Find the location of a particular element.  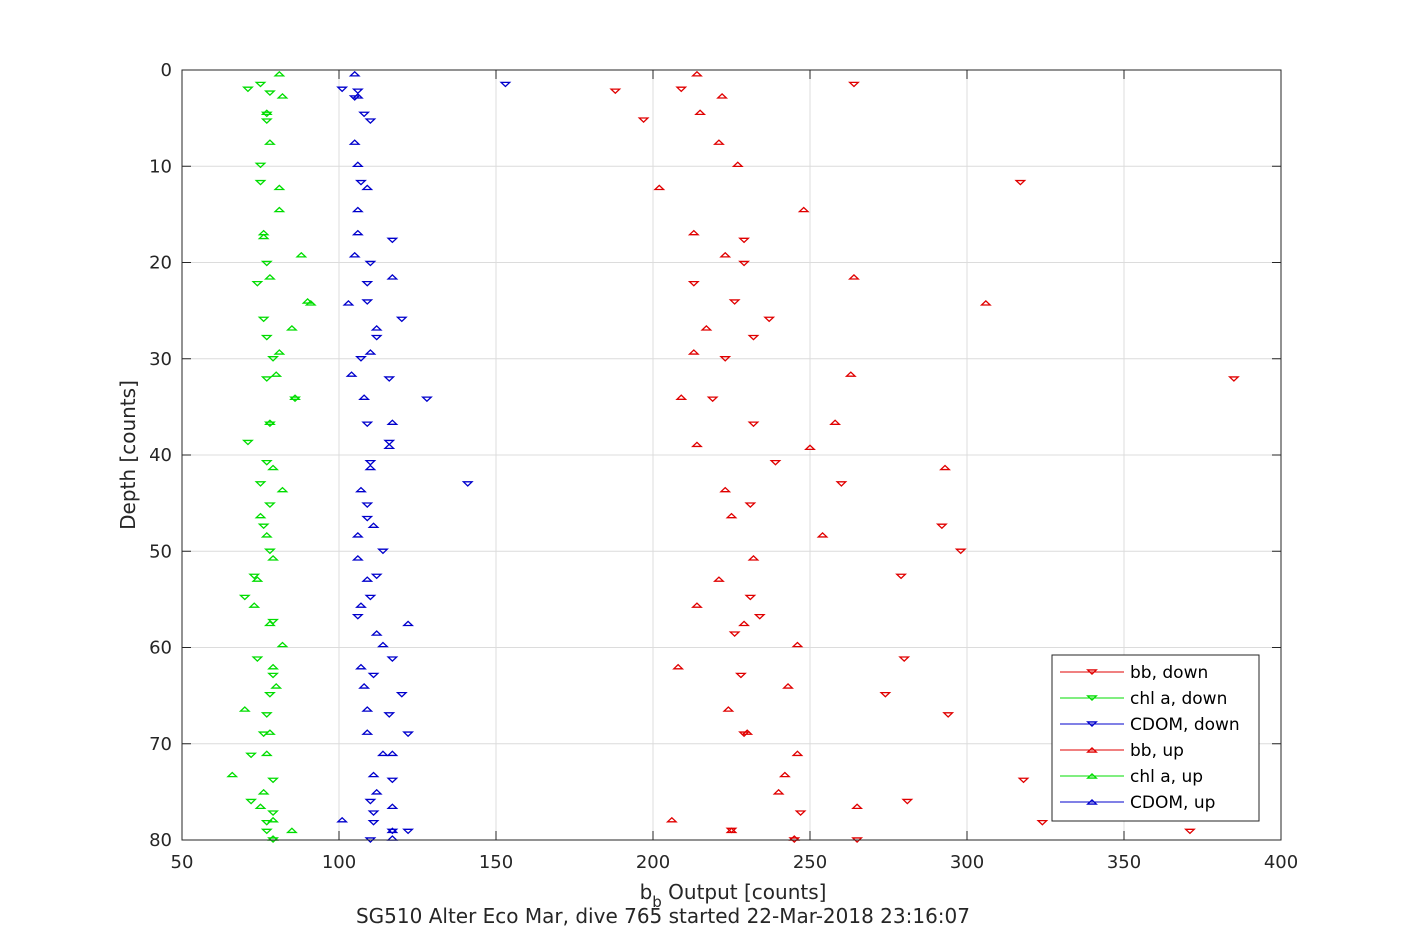

y-tick-label: 10 is located at coordinates (160, 166).